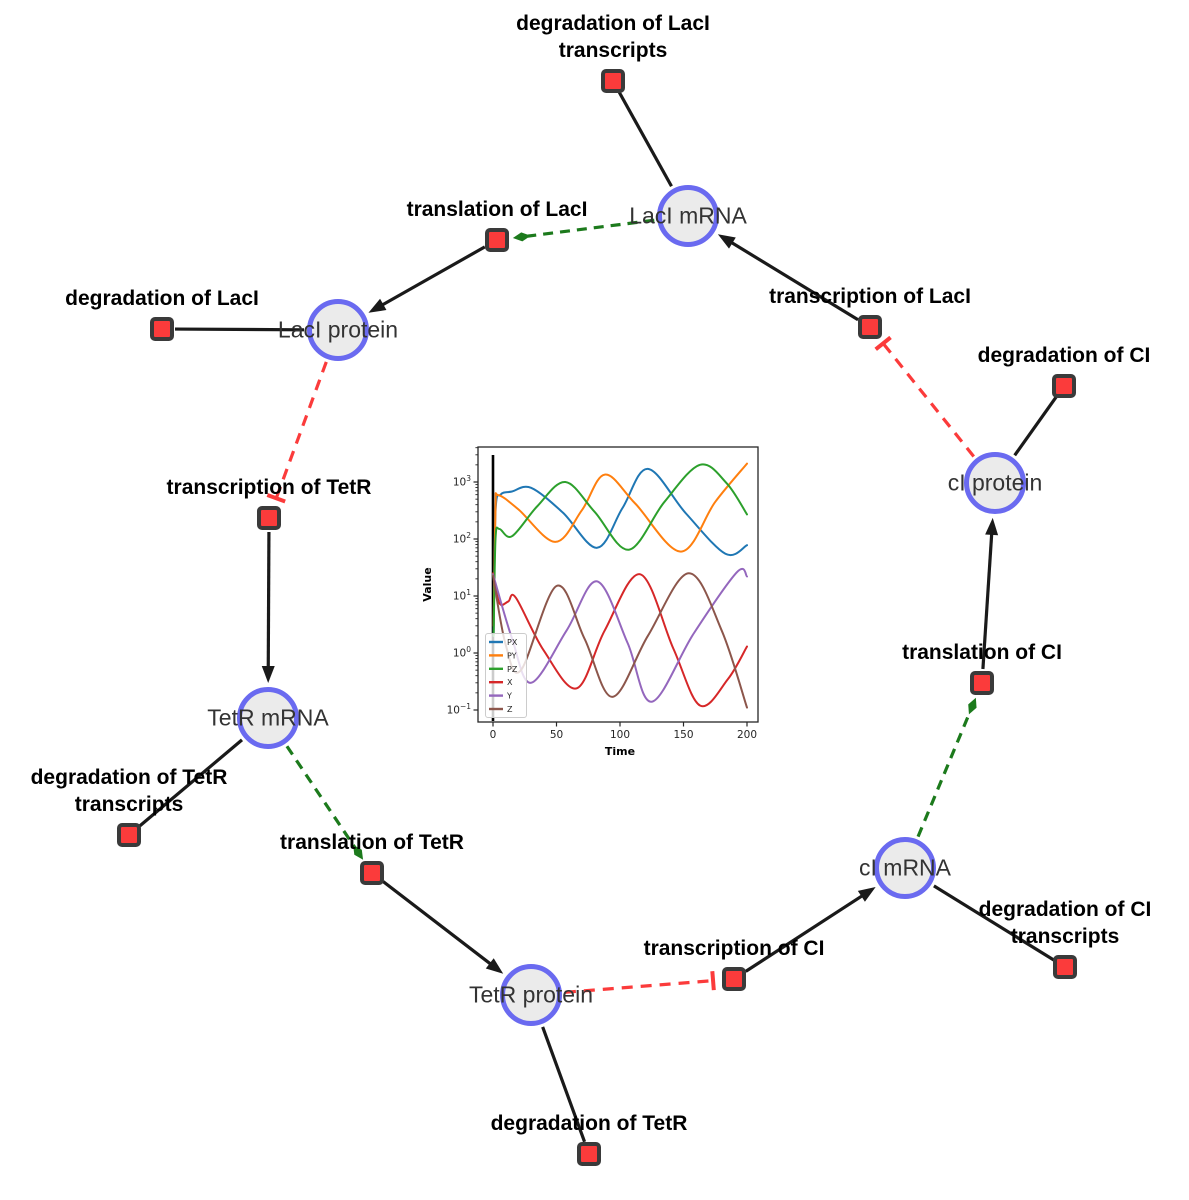  What do you see at coordinates (870, 327) in the screenshot?
I see `reaction-node-transcription-laci` at bounding box center [870, 327].